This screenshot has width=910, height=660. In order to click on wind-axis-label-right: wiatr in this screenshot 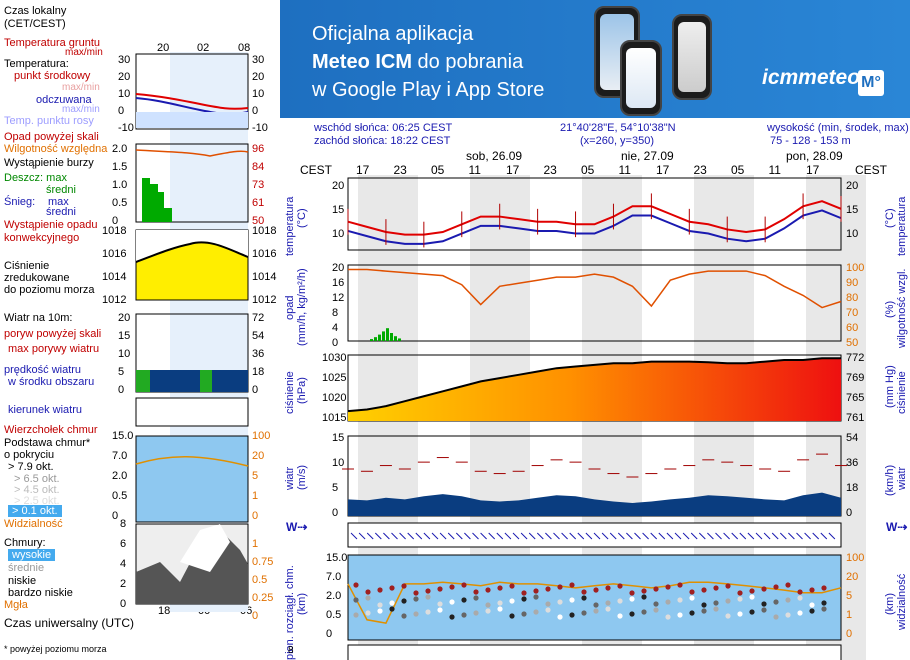, I will do `click(902, 478)`.